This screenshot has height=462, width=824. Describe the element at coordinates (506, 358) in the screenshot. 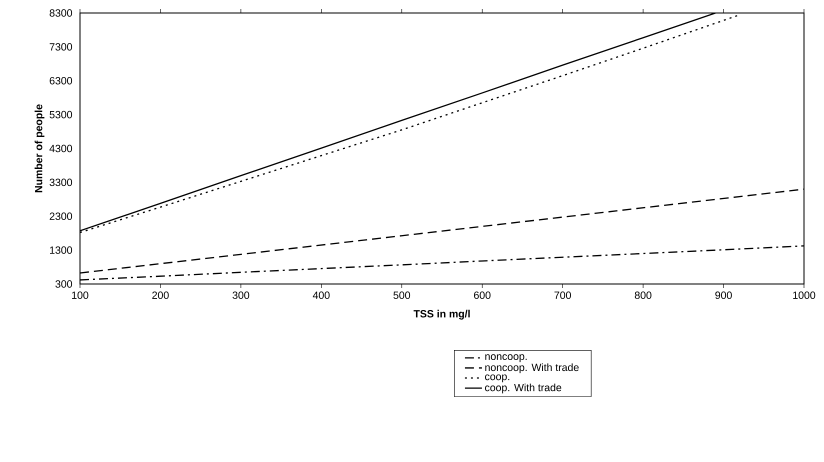

I see `legend-label: noncoop.` at that location.